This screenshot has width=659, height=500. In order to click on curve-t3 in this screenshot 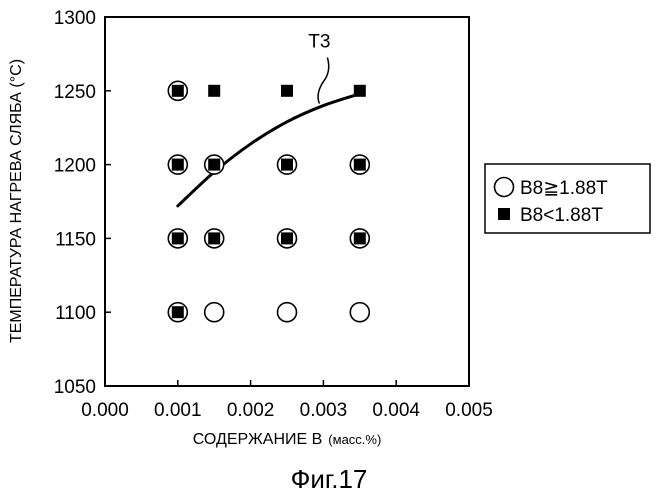, I will do `click(269, 150)`.